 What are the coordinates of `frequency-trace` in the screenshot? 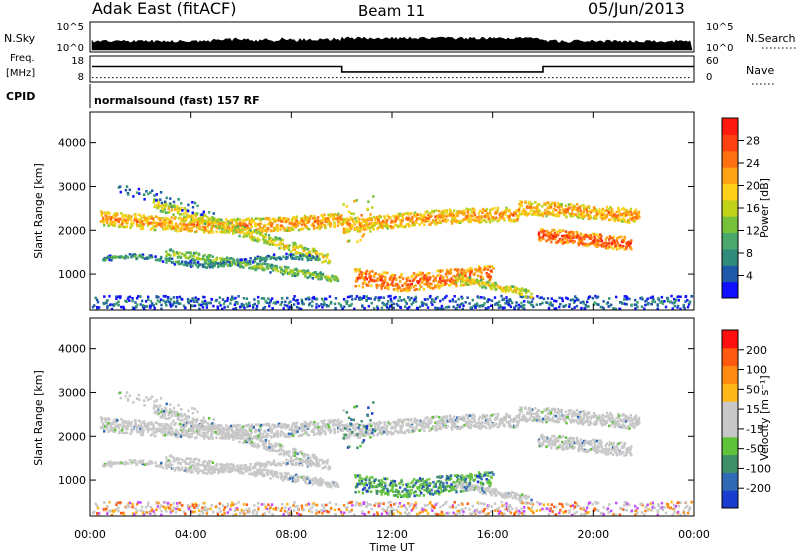 It's located at (393, 69).